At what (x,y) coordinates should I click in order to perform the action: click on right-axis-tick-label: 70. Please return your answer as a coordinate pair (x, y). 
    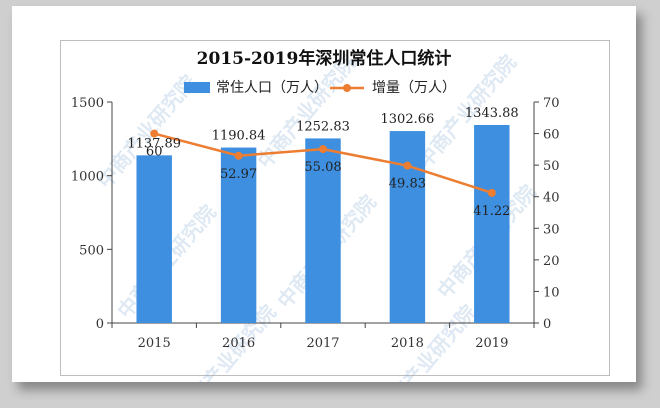
    Looking at the image, I should click on (551, 103).